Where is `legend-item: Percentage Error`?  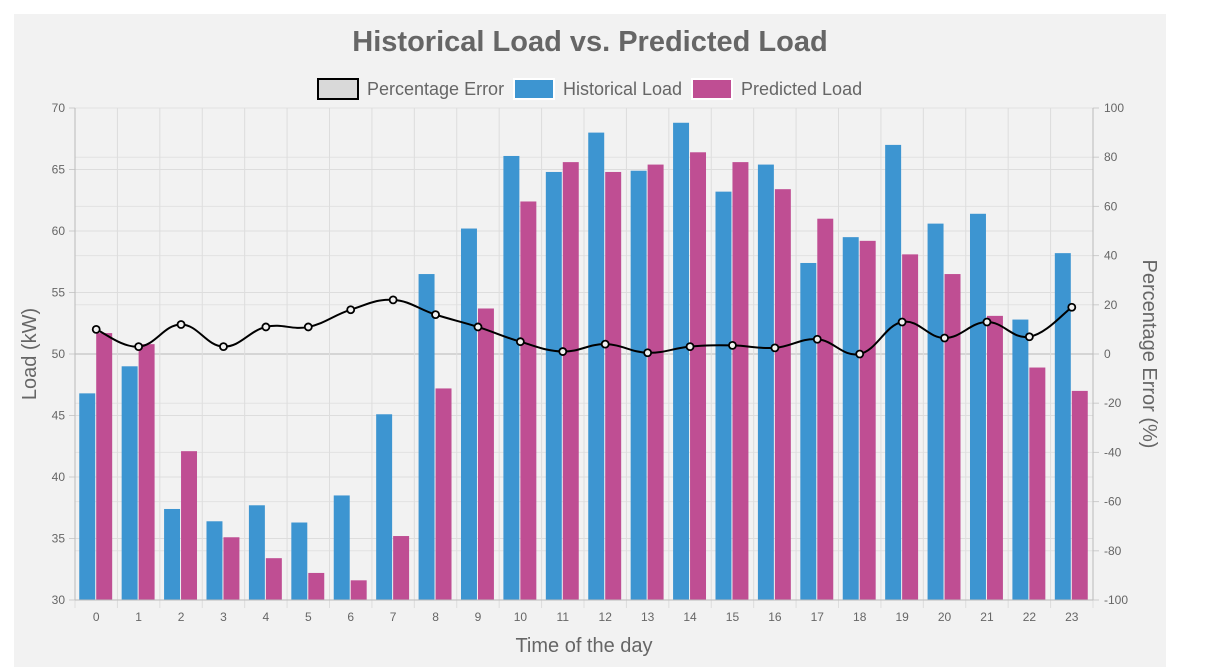 legend-item: Percentage Error is located at coordinates (410, 89).